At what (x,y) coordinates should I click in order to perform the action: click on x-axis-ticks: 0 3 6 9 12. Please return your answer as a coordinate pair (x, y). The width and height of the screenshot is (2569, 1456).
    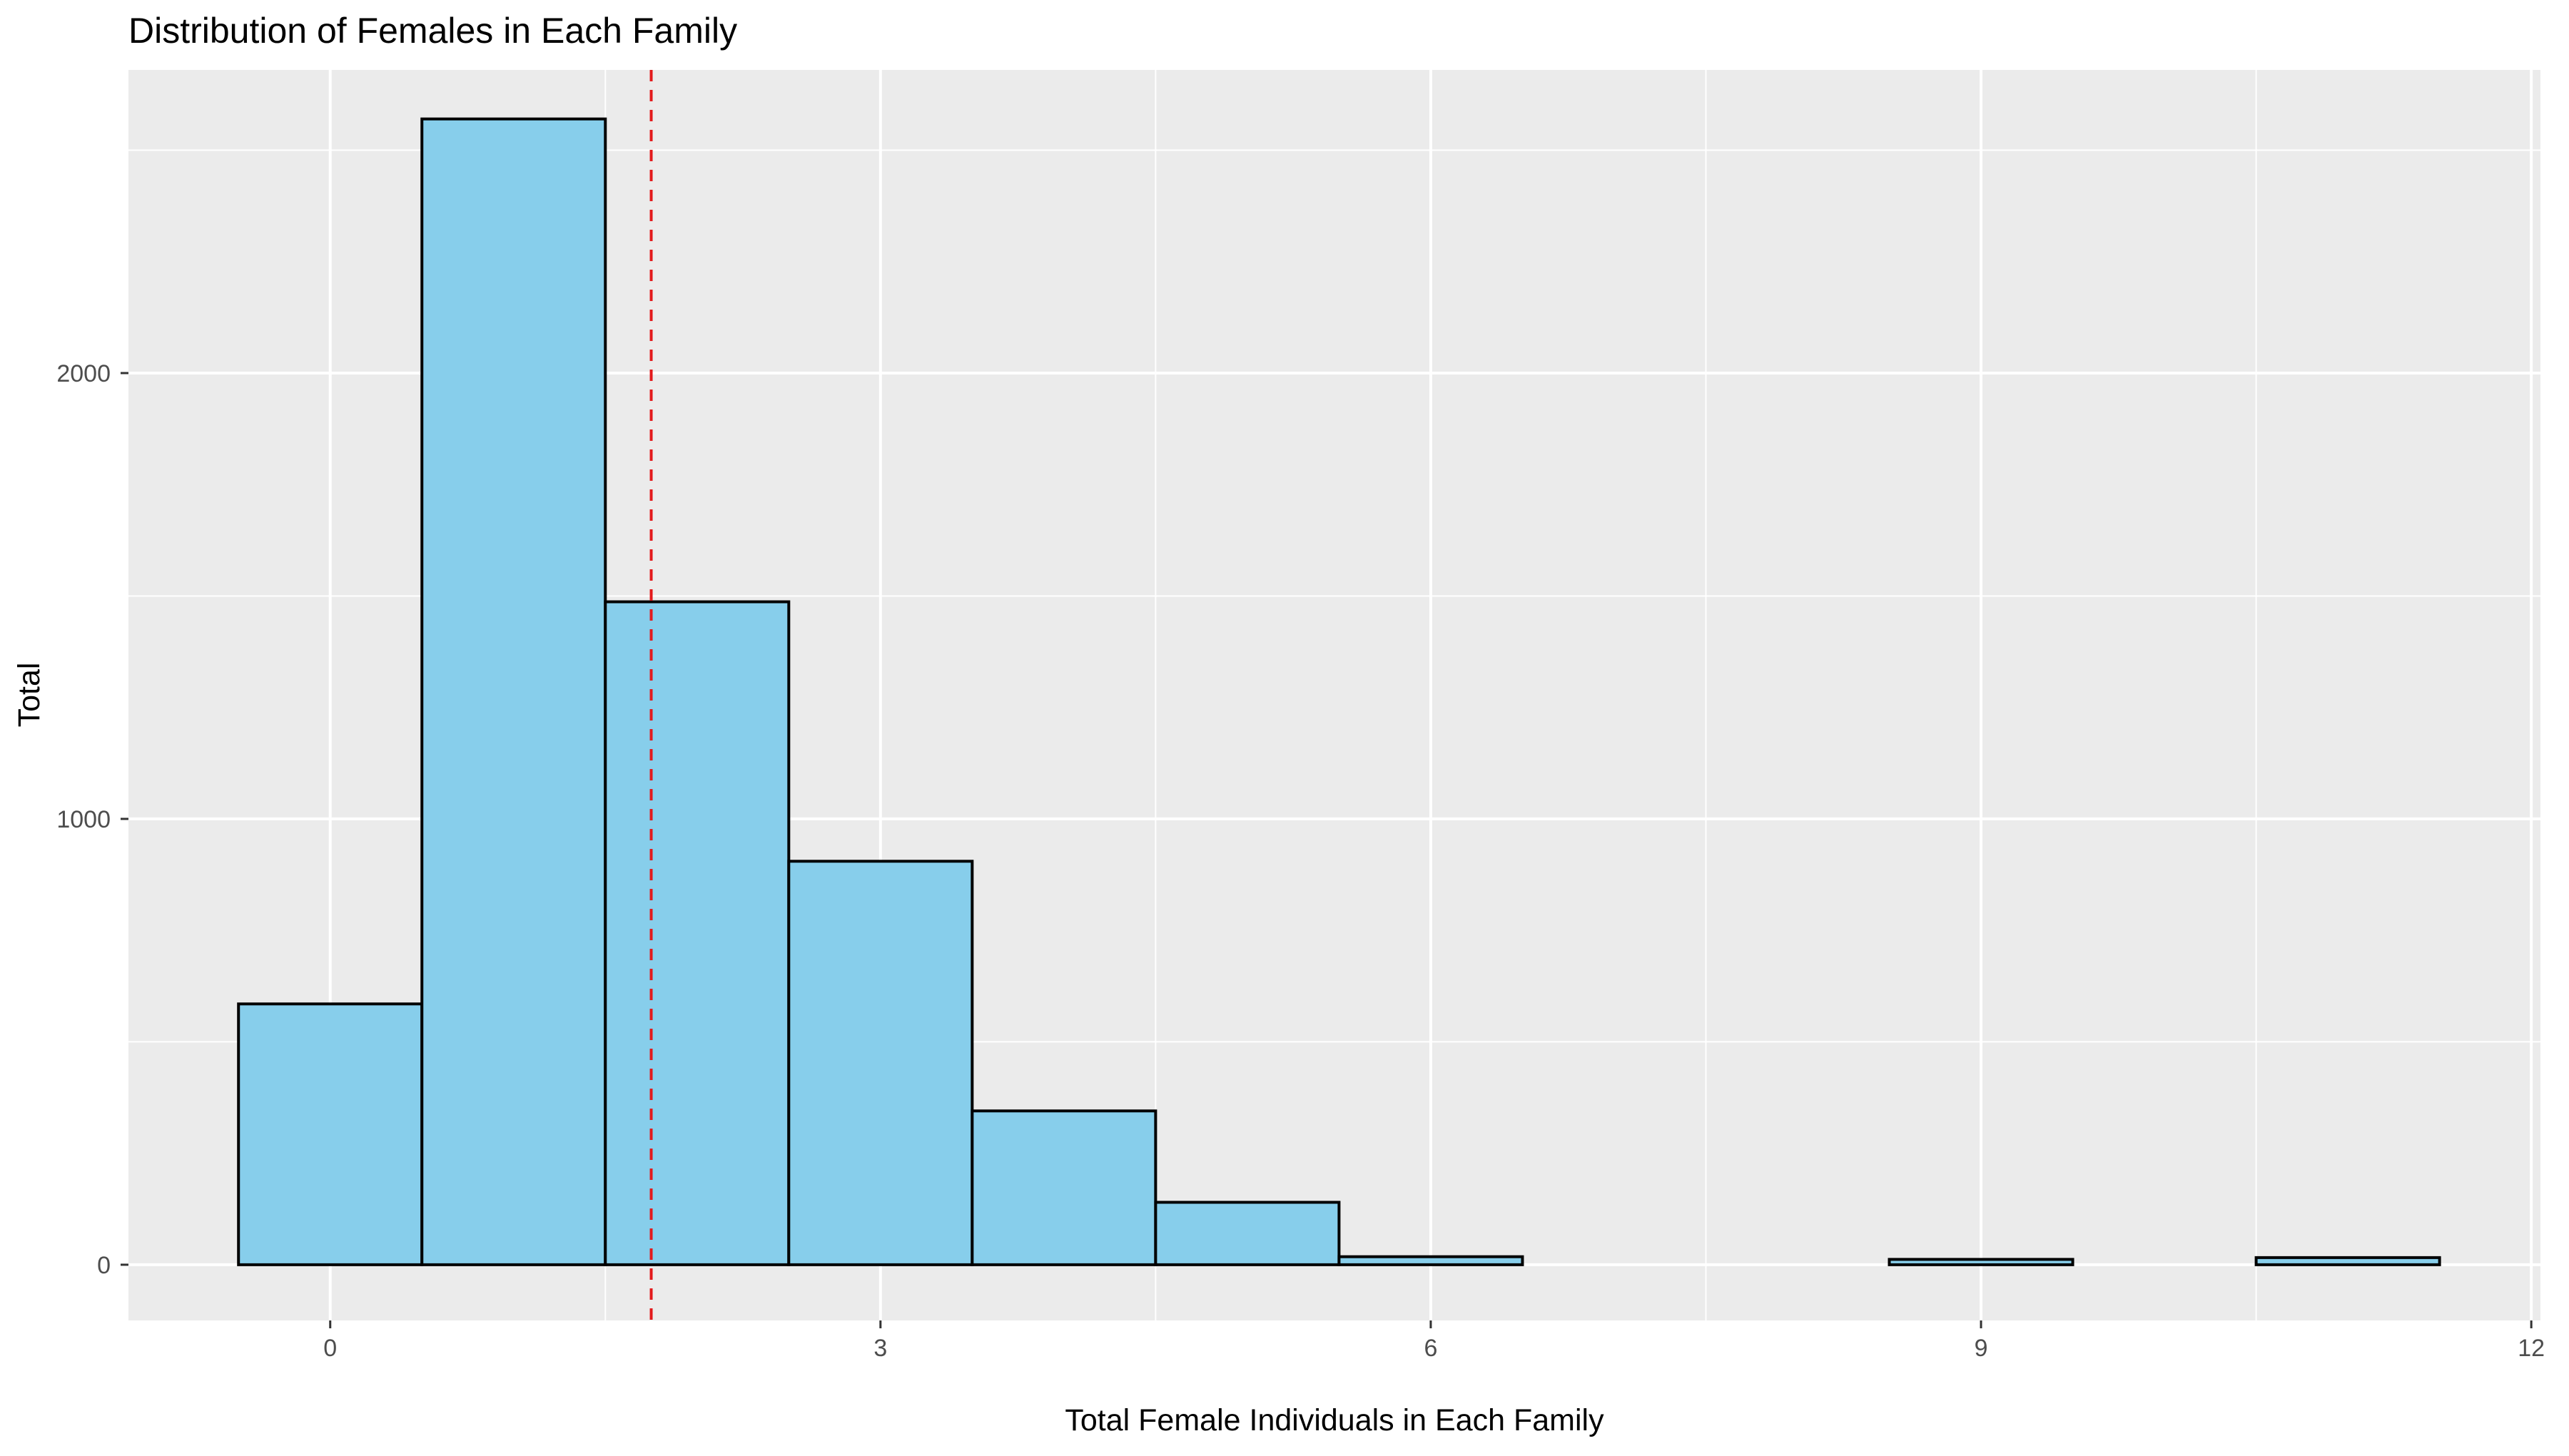
    Looking at the image, I should click on (1434, 1341).